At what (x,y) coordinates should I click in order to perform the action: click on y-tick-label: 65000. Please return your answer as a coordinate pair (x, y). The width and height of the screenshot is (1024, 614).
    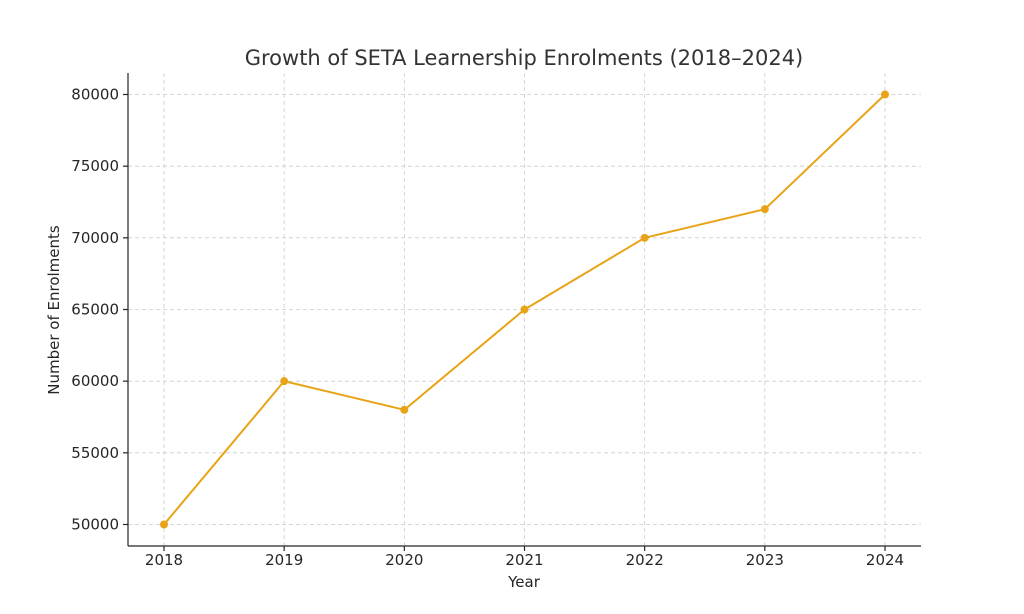
    Looking at the image, I should click on (95, 310).